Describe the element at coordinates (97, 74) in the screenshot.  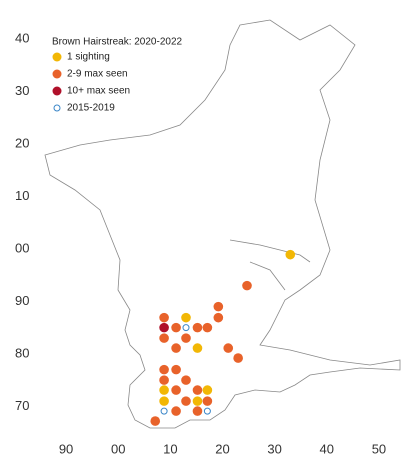
I see `legend-label: 2-9 max seen` at that location.